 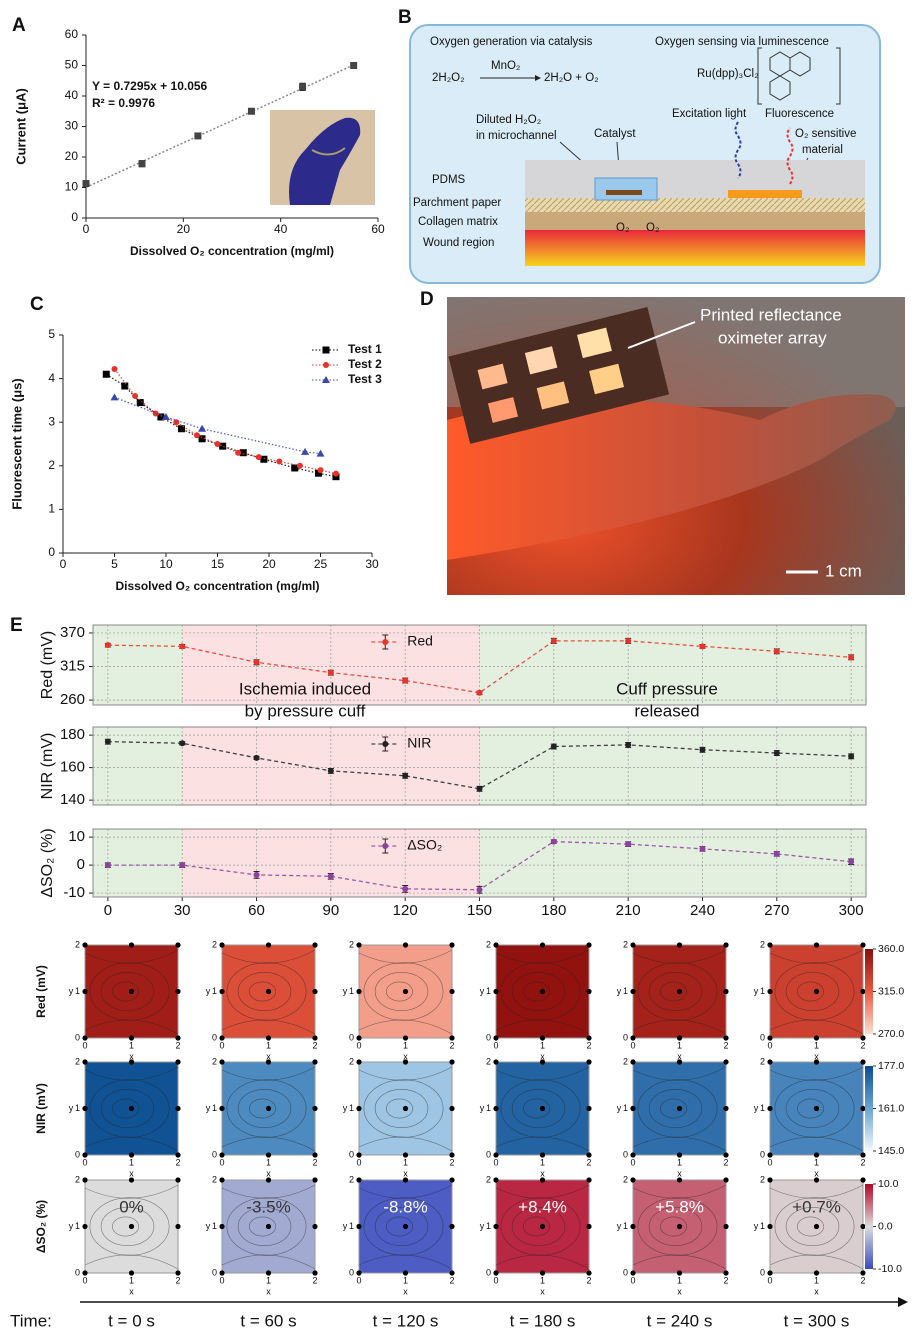 I want to click on x-tick-label: 5, so click(x=114, y=564).